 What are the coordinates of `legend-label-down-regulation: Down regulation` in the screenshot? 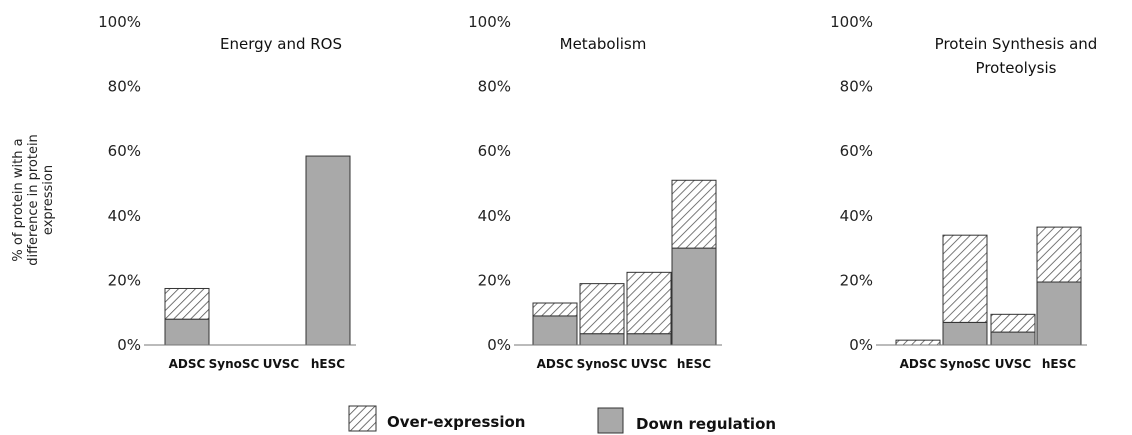 It's located at (706, 424).